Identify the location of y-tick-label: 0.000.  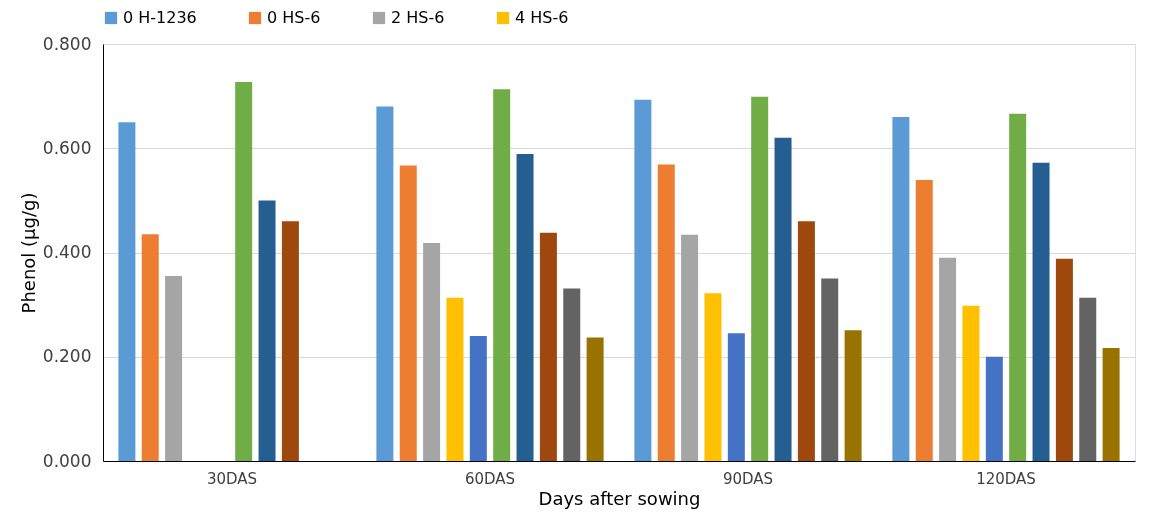
(67, 460).